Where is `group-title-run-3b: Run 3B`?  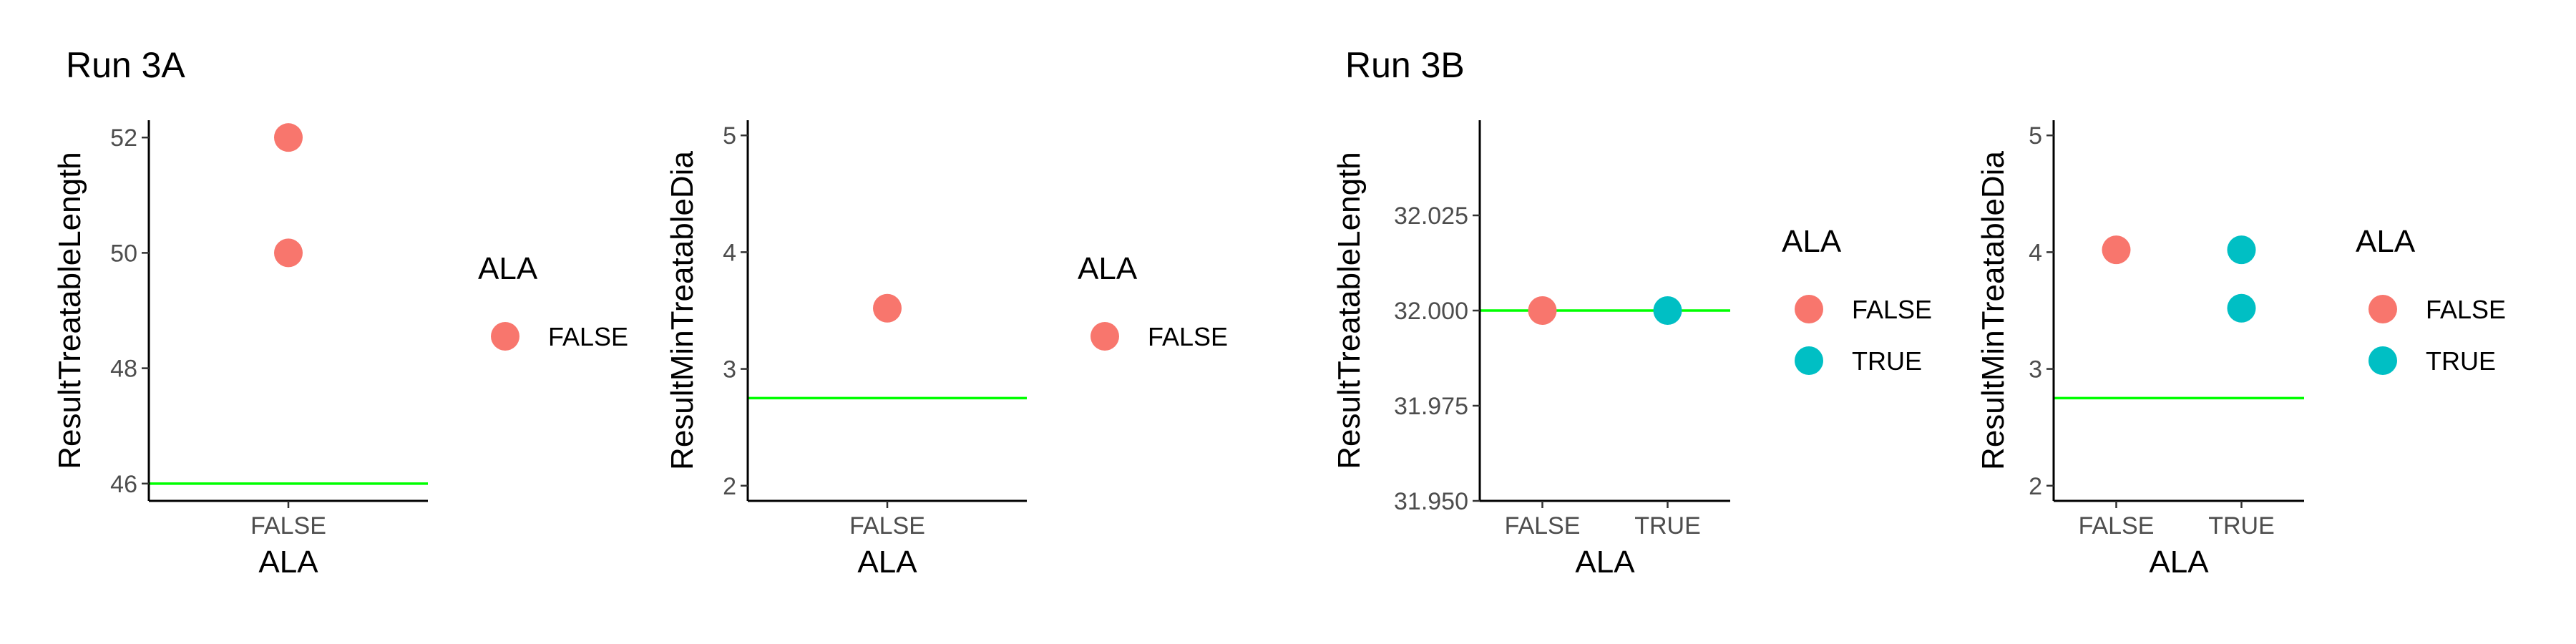 group-title-run-3b: Run 3B is located at coordinates (1405, 65).